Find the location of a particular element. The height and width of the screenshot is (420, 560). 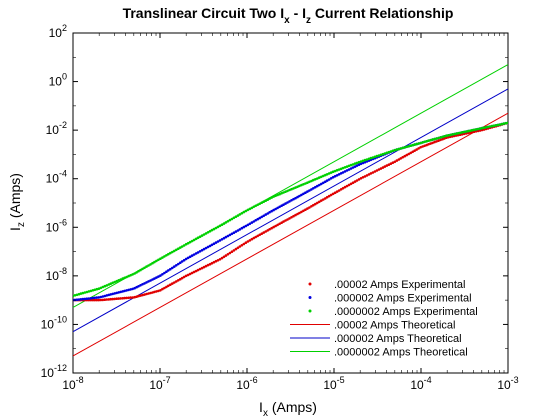

x-tick-base: 10 is located at coordinates (417, 385).